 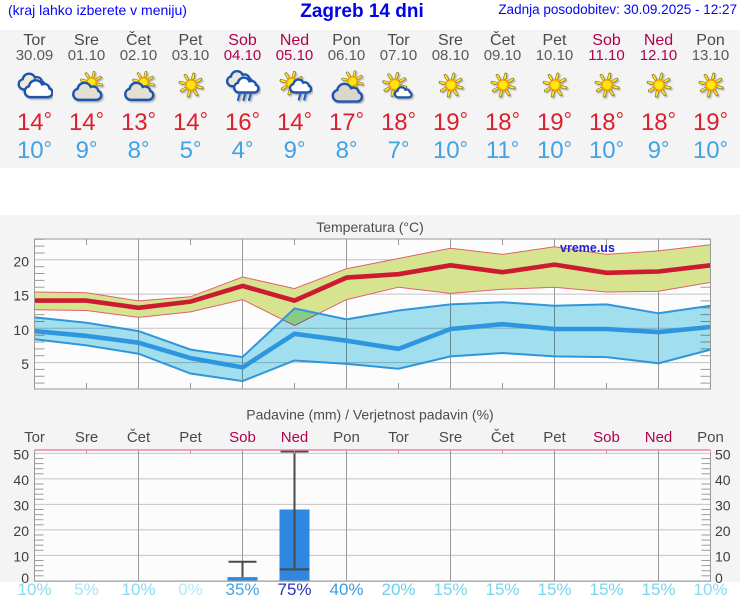 I want to click on svg-text: 0%, so click(x=190, y=589).